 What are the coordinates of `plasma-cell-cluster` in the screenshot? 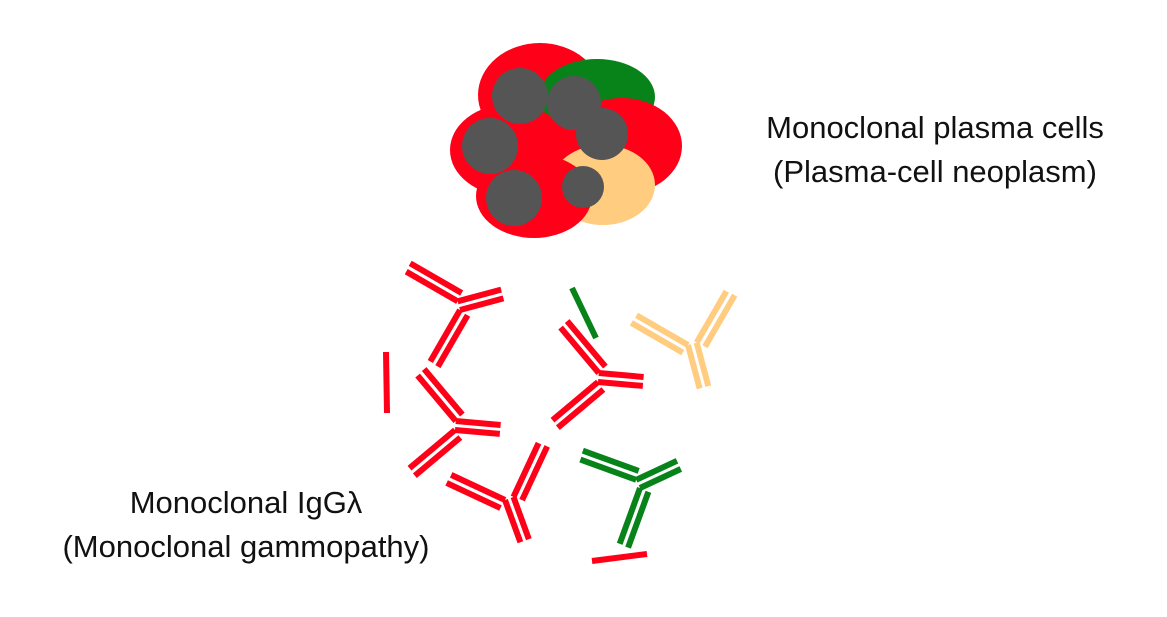 It's located at (566, 140).